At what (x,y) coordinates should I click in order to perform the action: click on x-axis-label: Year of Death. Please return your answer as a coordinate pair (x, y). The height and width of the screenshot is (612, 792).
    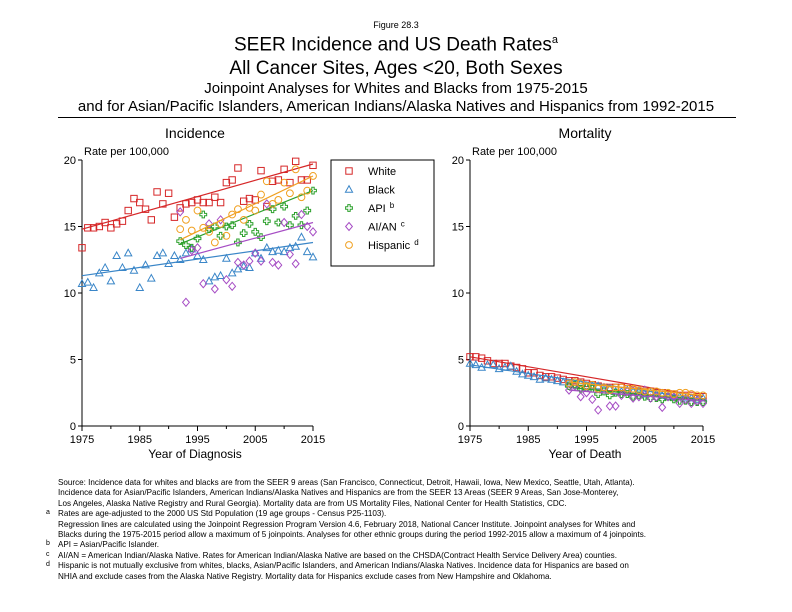
    Looking at the image, I should click on (585, 454).